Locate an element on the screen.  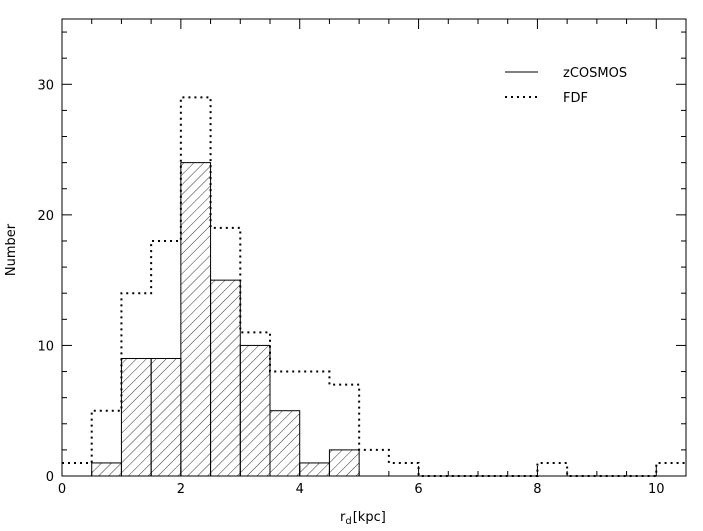
x-tick-label: 6 is located at coordinates (418, 489).